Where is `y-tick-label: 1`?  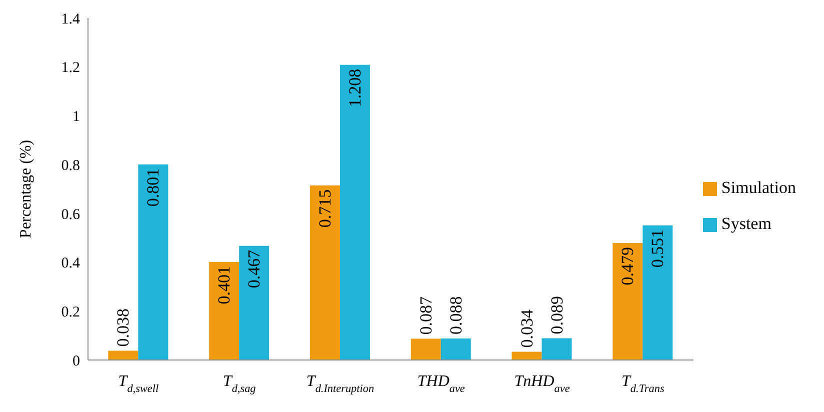 y-tick-label: 1 is located at coordinates (76, 117).